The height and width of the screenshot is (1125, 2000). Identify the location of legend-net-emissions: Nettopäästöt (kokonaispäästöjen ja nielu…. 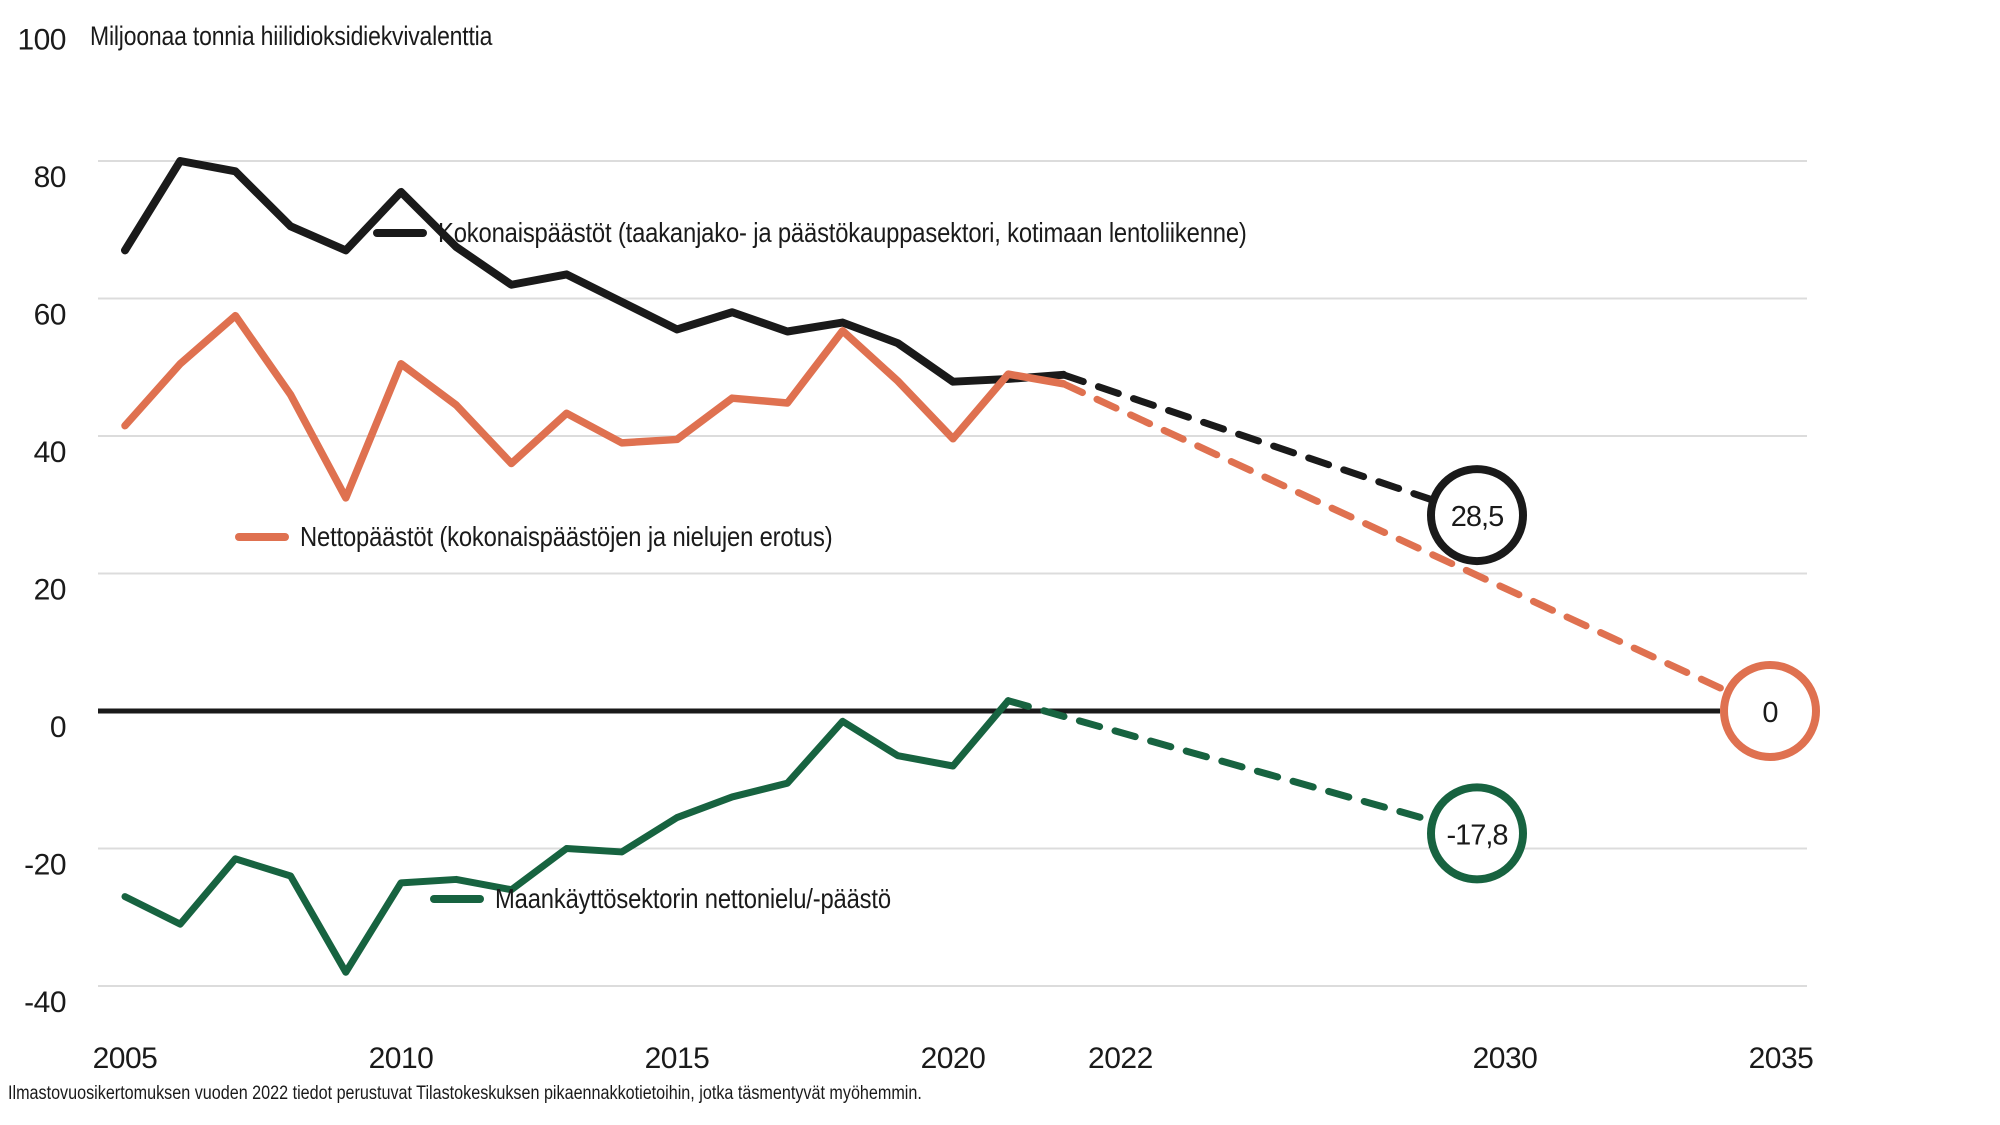
(580, 537).